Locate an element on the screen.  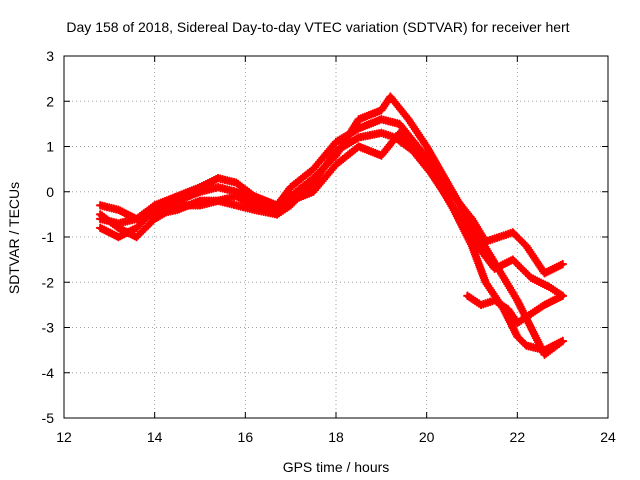
y-tick-label: 3 is located at coordinates (50, 56).